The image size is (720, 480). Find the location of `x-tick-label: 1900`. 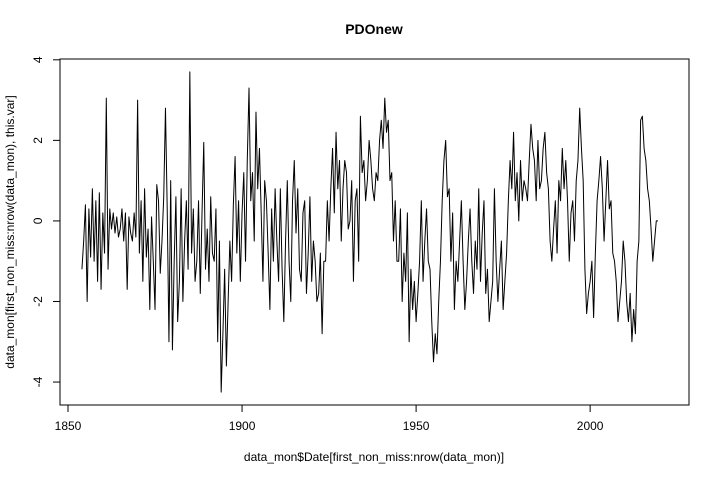

x-tick-label: 1900 is located at coordinates (242, 426).